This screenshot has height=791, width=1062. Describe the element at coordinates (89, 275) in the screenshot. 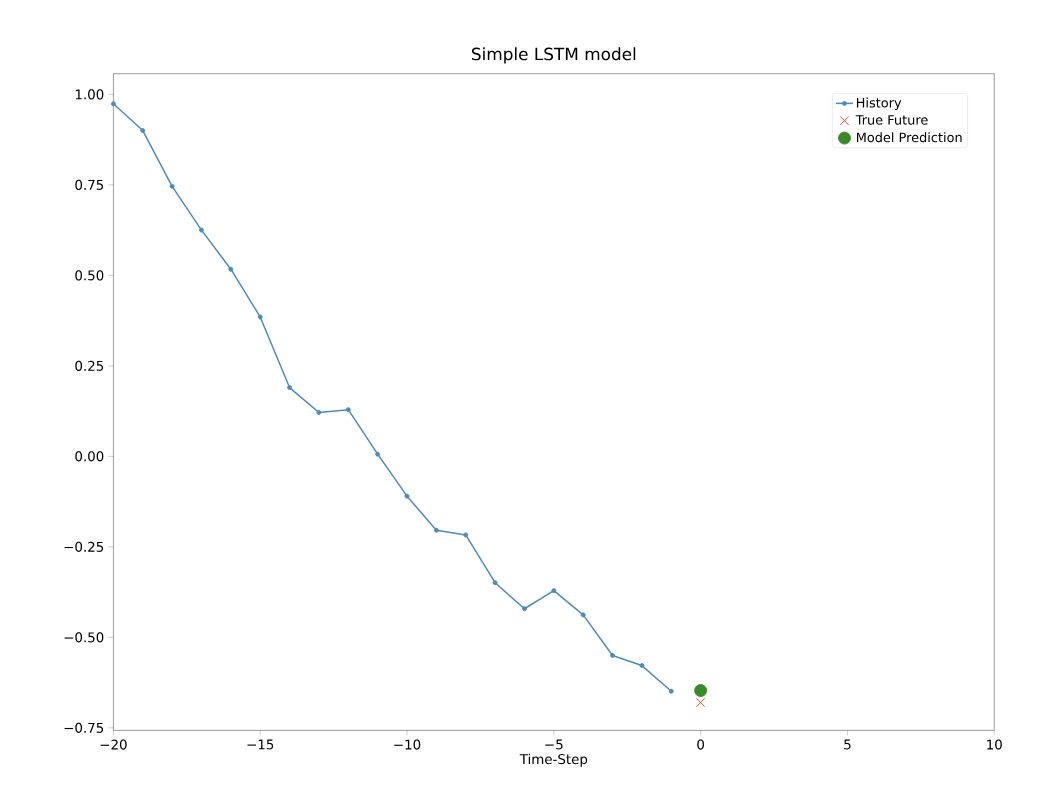

I see `y-tick-label: 0.50` at that location.